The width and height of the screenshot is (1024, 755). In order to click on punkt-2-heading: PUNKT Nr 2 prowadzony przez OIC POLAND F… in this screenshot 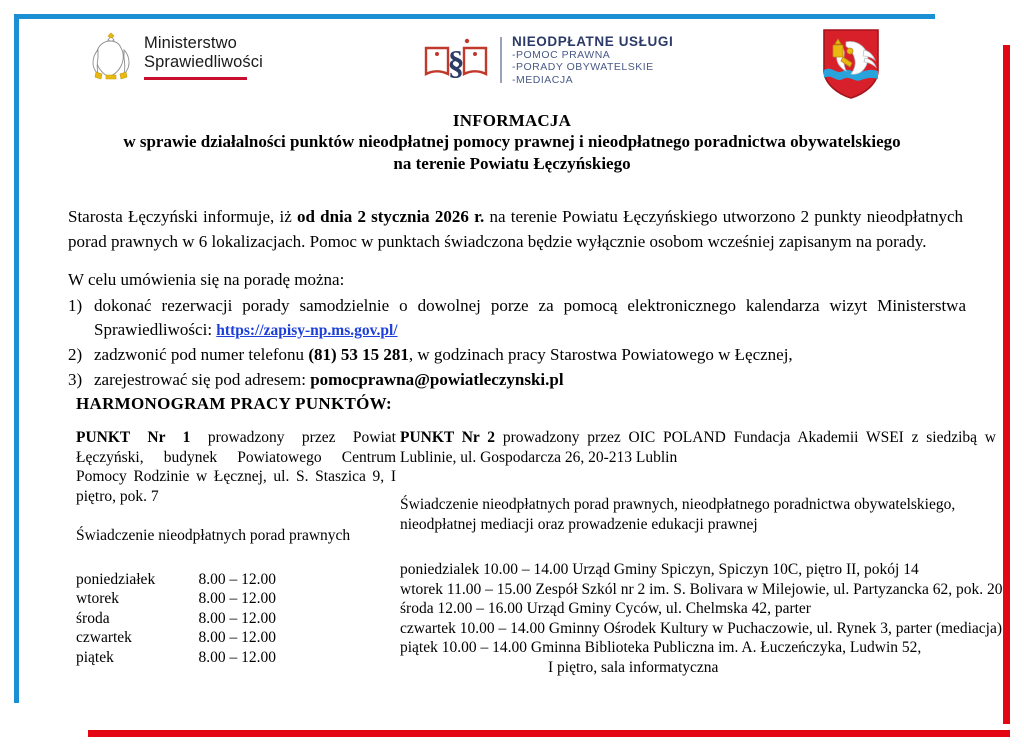, I will do `click(698, 447)`.